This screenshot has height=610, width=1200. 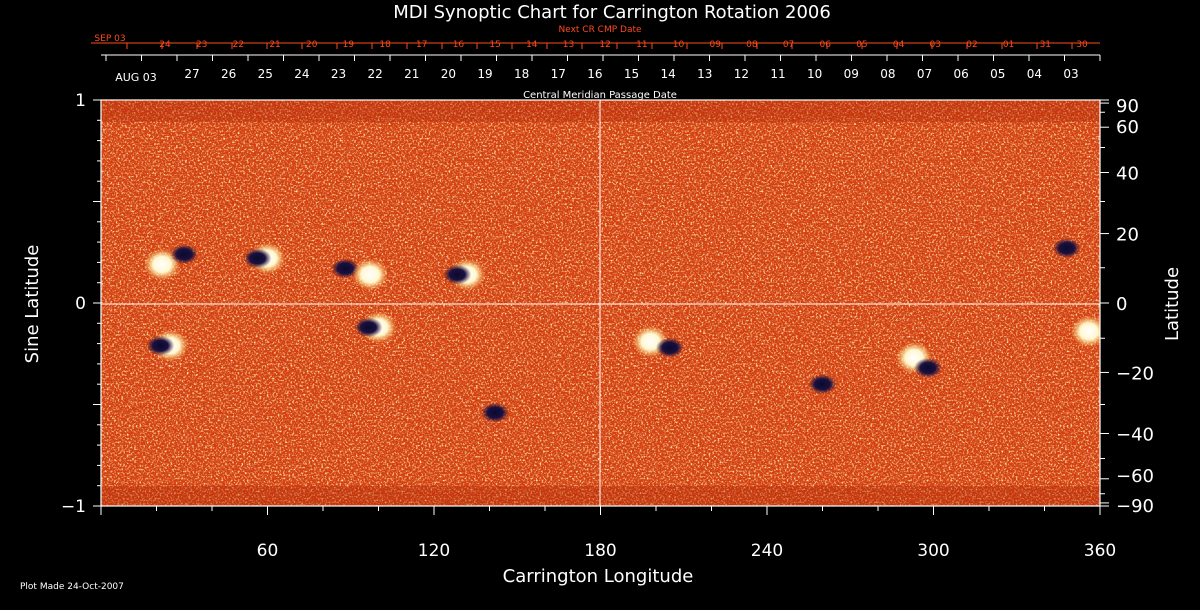 I want to click on cmp-date-label: 11, so click(x=777, y=74).